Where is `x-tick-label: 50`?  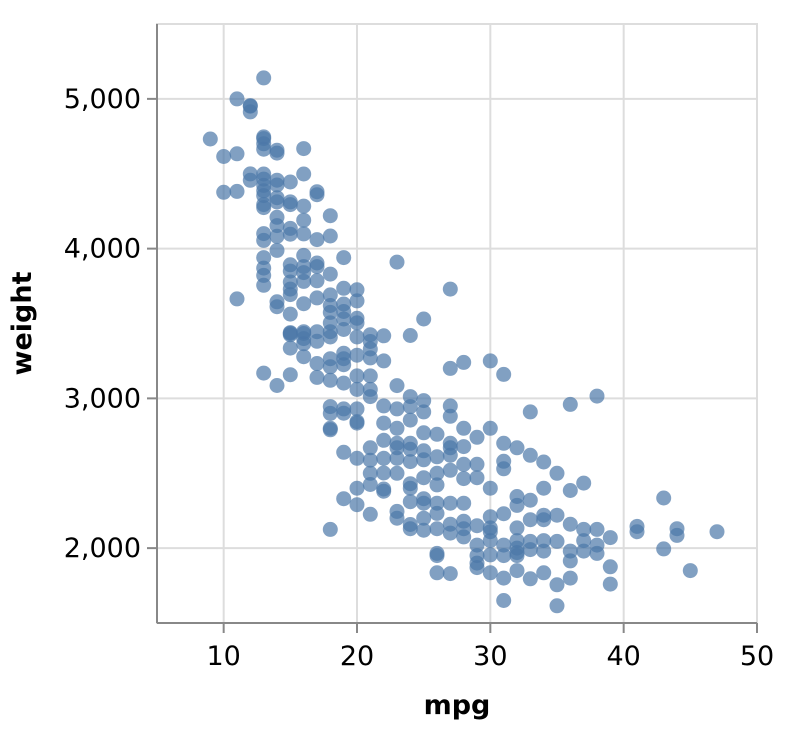 x-tick-label: 50 is located at coordinates (757, 656).